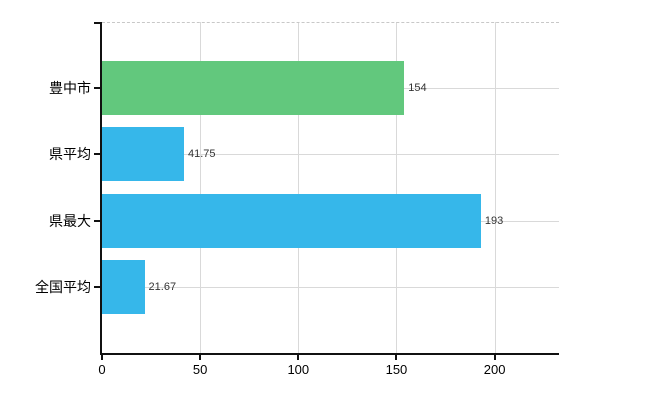 The image size is (650, 400). I want to click on x-axis-tick-label: 200, so click(494, 369).